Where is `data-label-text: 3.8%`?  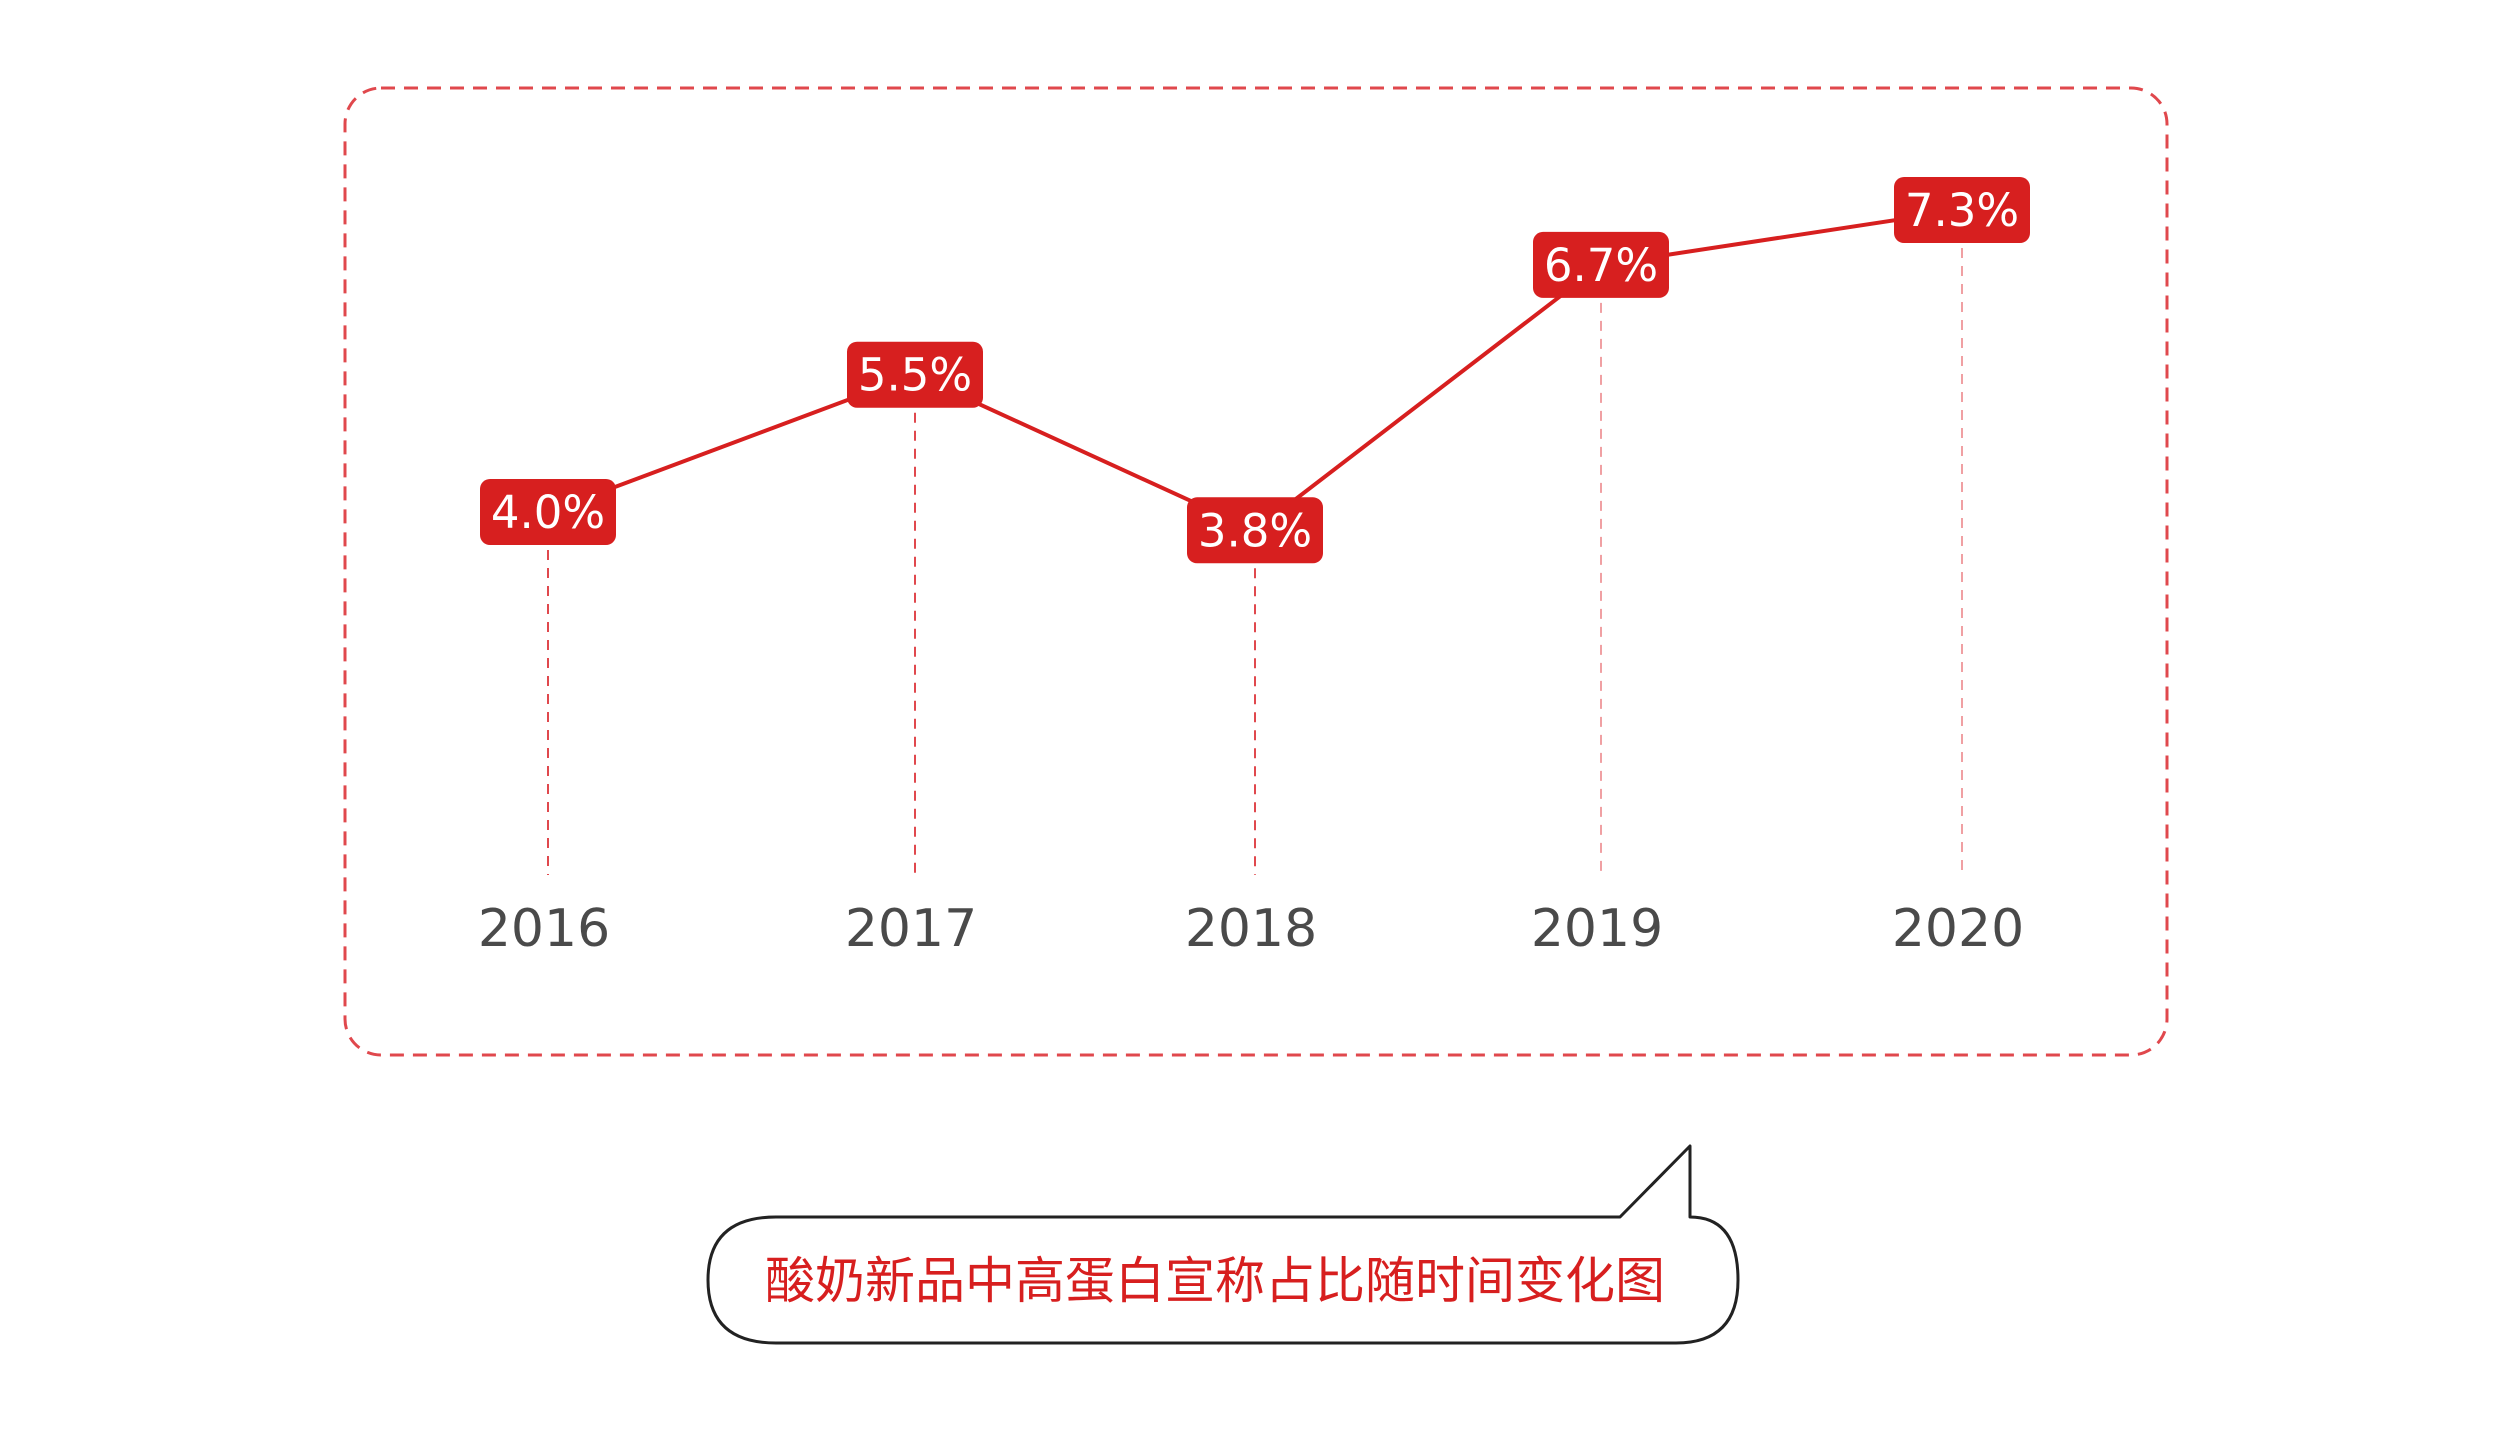
data-label-text: 3.8% is located at coordinates (1255, 530).